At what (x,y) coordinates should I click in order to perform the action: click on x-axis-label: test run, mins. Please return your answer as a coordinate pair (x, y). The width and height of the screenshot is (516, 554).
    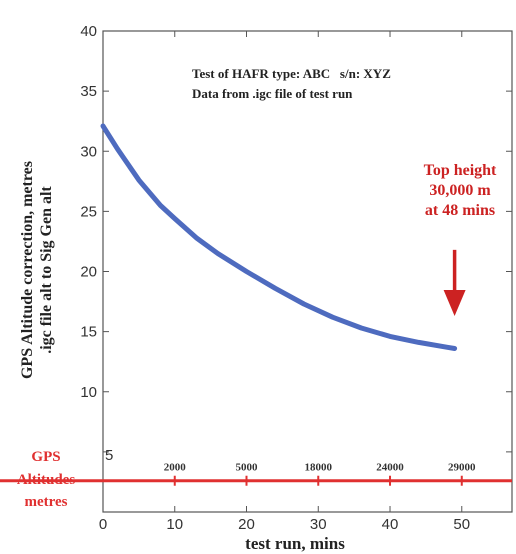
    Looking at the image, I should click on (295, 543).